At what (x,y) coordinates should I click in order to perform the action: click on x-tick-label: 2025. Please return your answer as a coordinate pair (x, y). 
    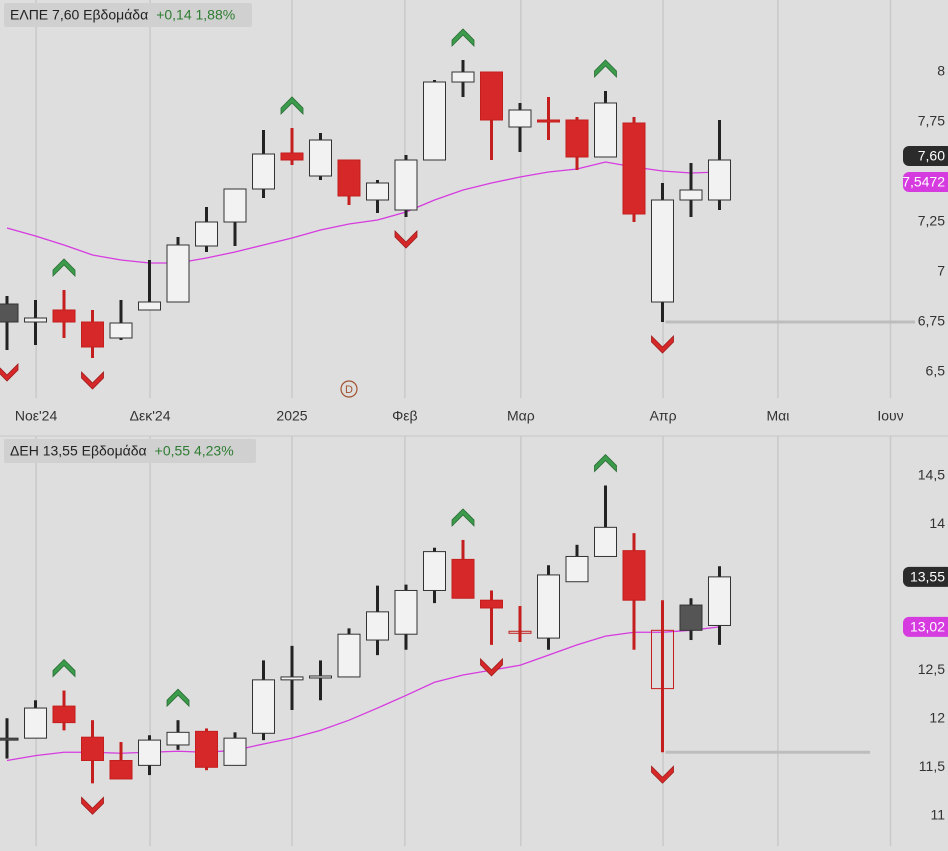
    Looking at the image, I should click on (291, 416).